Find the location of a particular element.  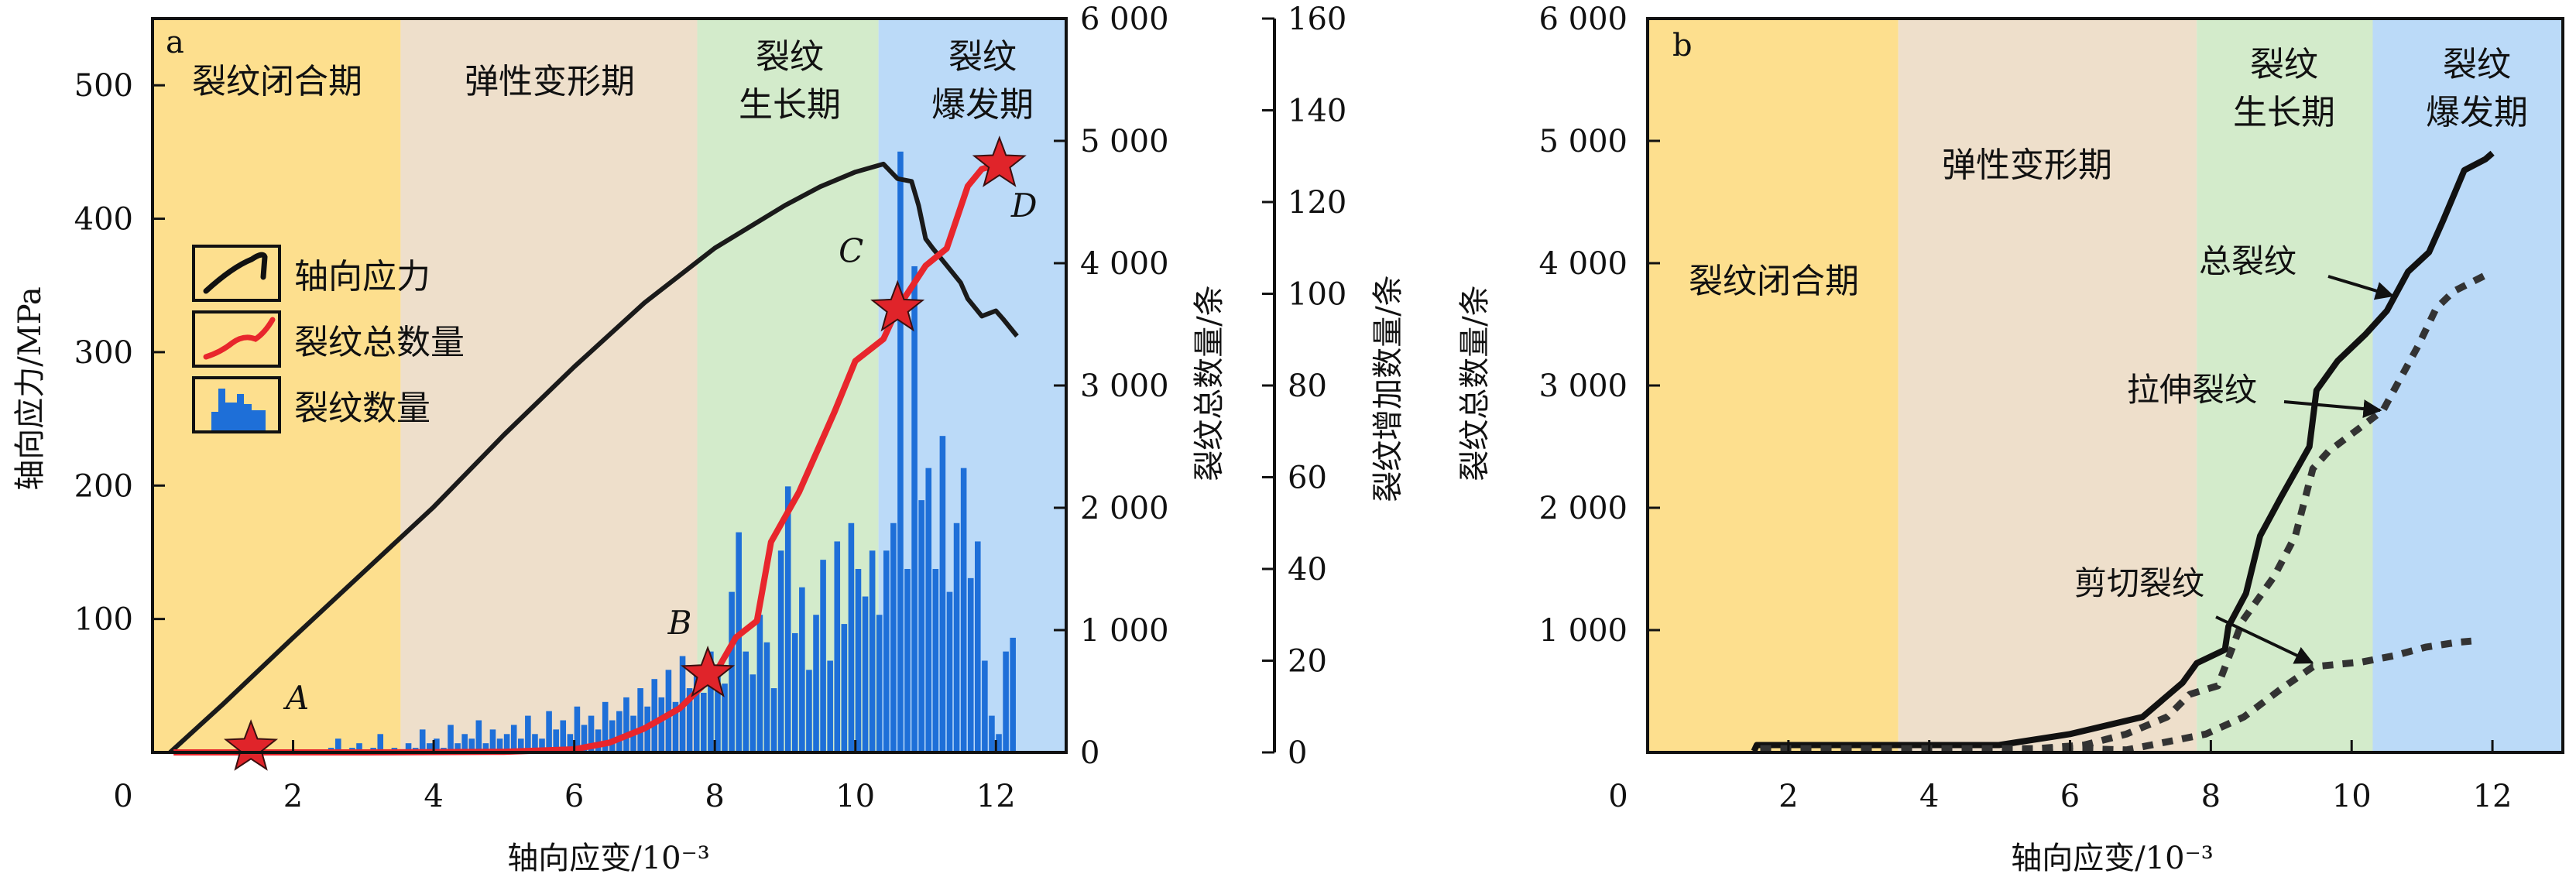

x-axis-label-a: 轴向应变/10⁻³ is located at coordinates (608, 859).